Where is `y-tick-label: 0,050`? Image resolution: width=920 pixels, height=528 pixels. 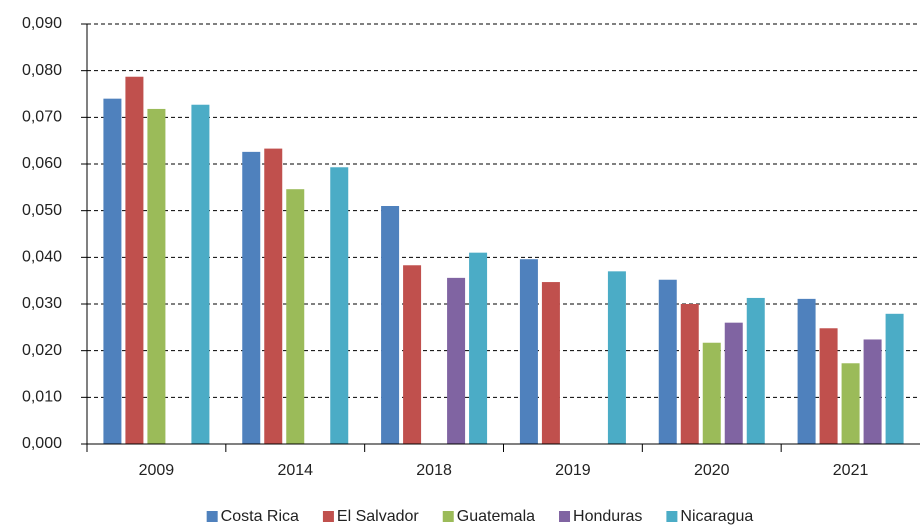
y-tick-label: 0,050 is located at coordinates (42, 210).